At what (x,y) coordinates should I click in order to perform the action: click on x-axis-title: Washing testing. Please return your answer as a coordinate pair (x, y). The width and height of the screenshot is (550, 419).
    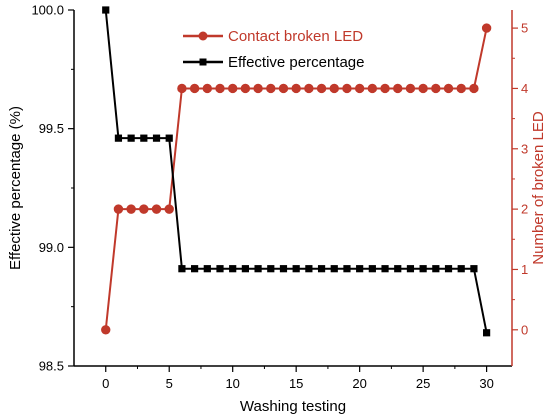
    Looking at the image, I should click on (293, 406).